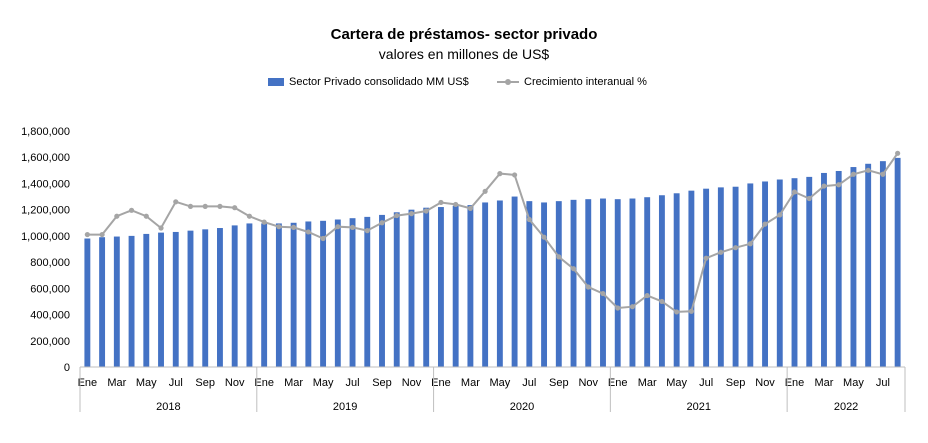 This screenshot has height=443, width=928. Describe the element at coordinates (45, 211) in the screenshot. I see `y-tick-label: 1,200,000` at that location.